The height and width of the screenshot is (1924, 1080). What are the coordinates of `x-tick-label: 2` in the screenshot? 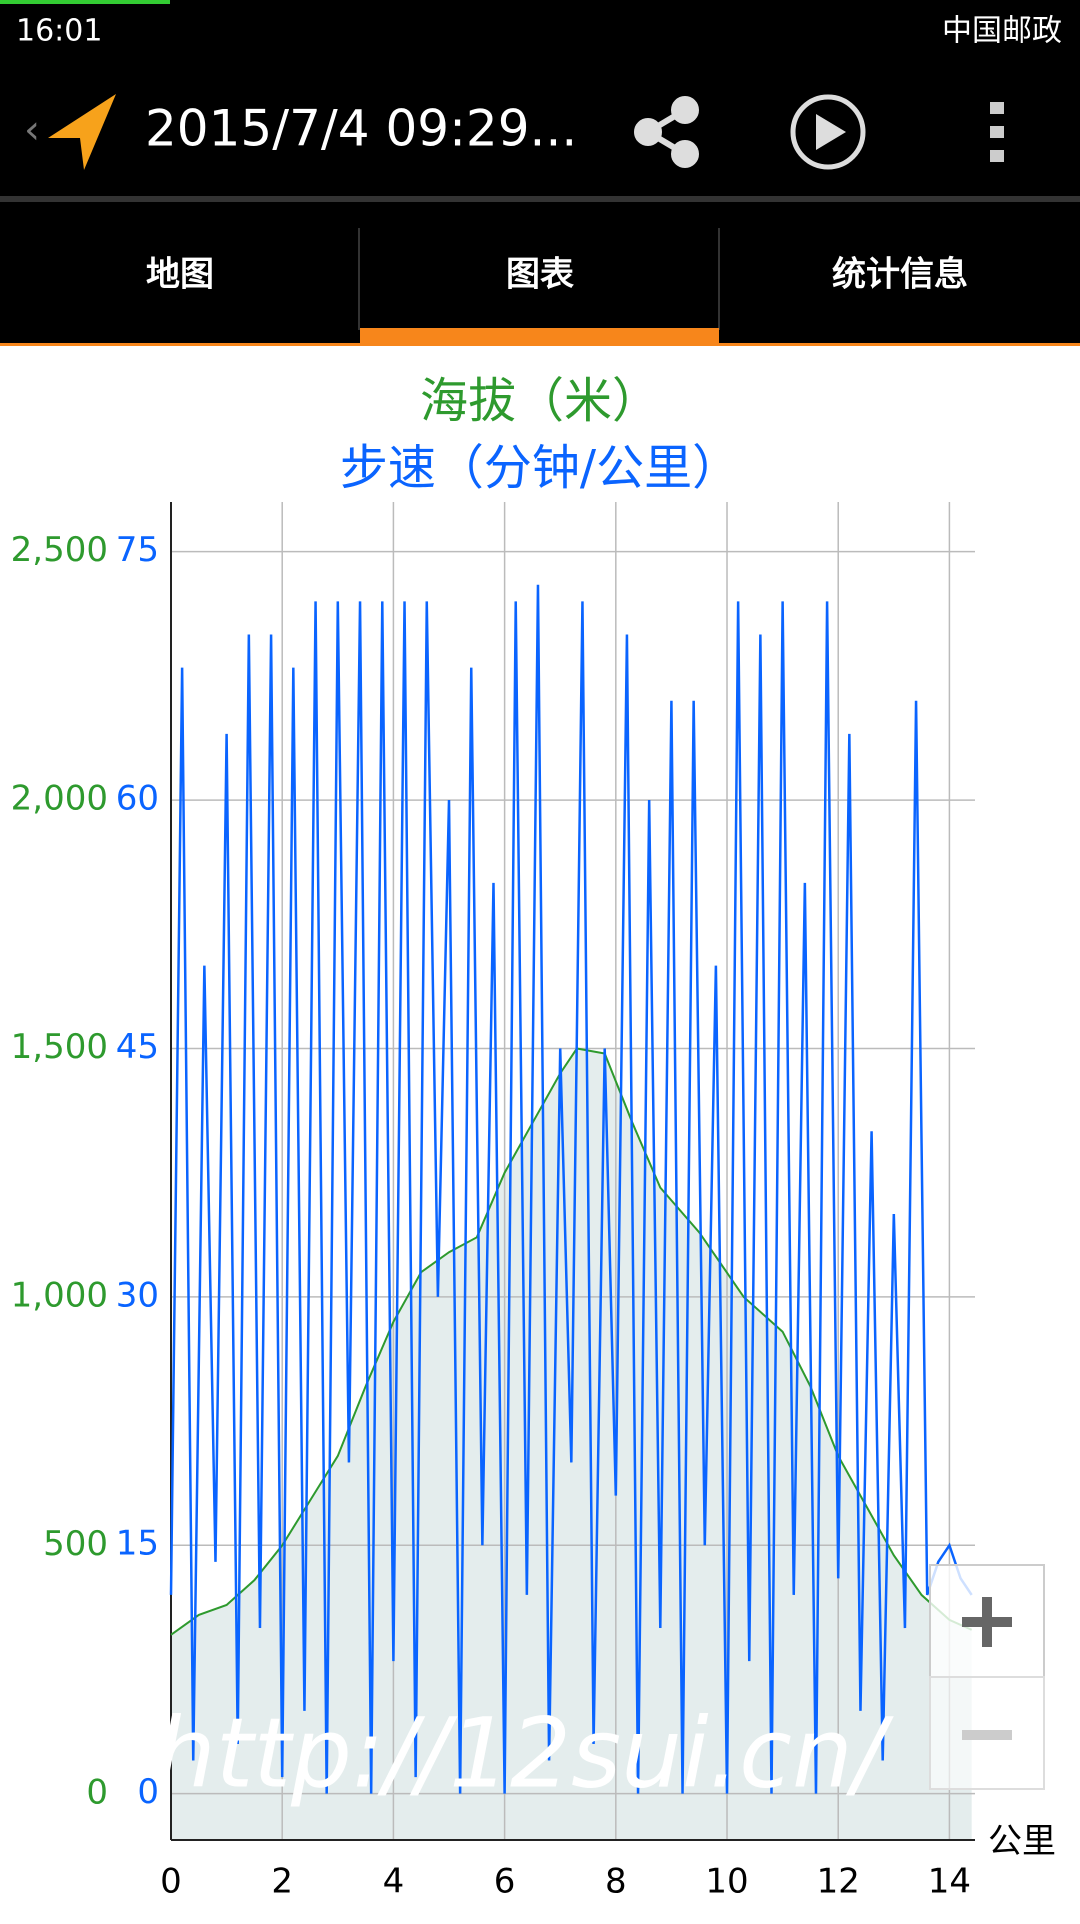 It's located at (282, 1882).